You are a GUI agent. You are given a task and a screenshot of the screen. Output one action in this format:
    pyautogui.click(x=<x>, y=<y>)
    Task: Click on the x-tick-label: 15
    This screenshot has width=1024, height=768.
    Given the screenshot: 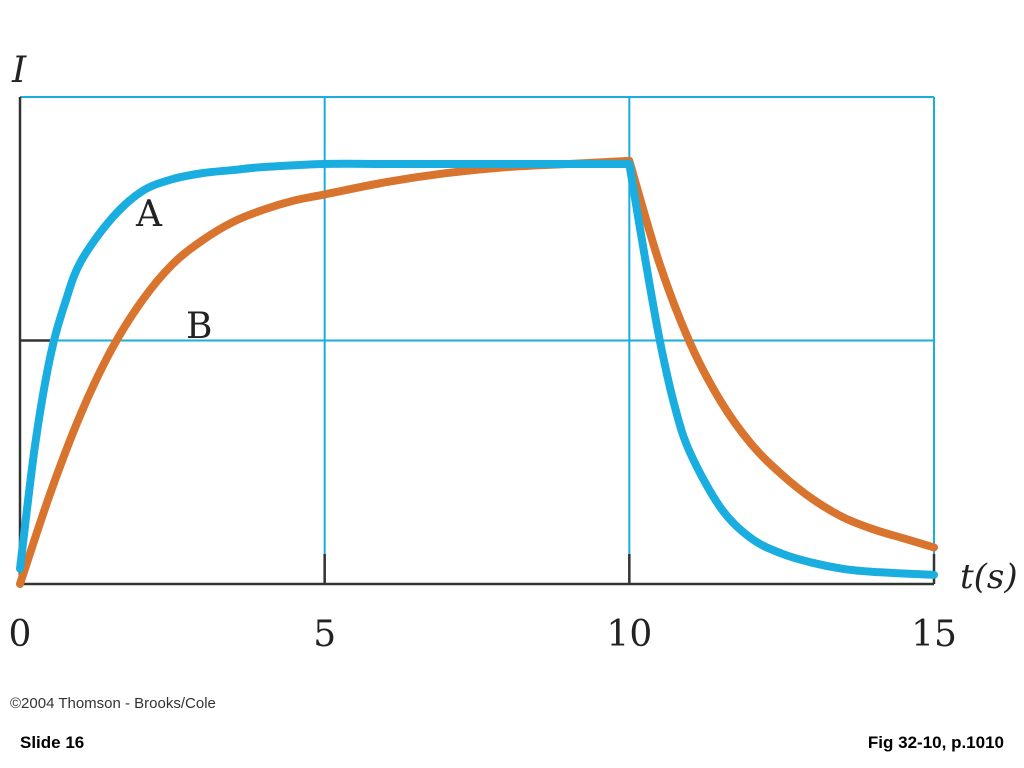 What is the action you would take?
    pyautogui.click(x=934, y=634)
    